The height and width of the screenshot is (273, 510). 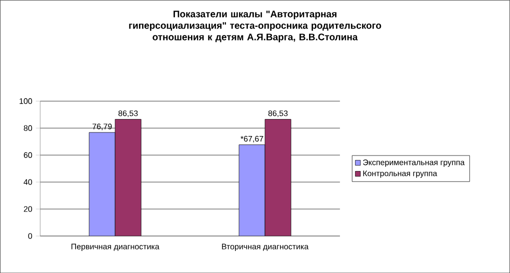 I want to click on chart-title: Показатели шкалы "Авторитарная гиперсоциализация" теста-опросника родительского отношения к детям А.Я.Варга, В.В.Столина, so click(x=255, y=26).